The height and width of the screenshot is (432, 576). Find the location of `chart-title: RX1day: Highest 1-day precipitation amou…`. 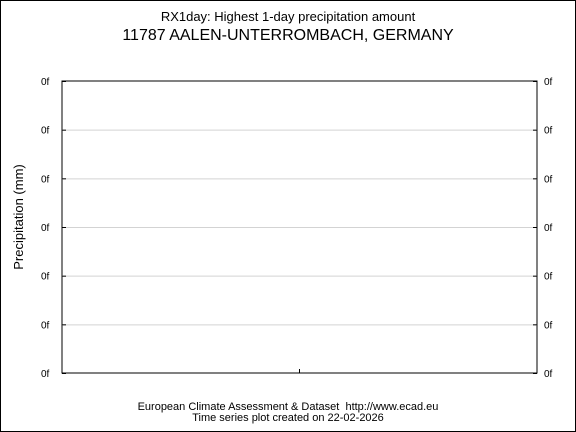

chart-title: RX1day: Highest 1-day precipitation amou… is located at coordinates (288, 16).